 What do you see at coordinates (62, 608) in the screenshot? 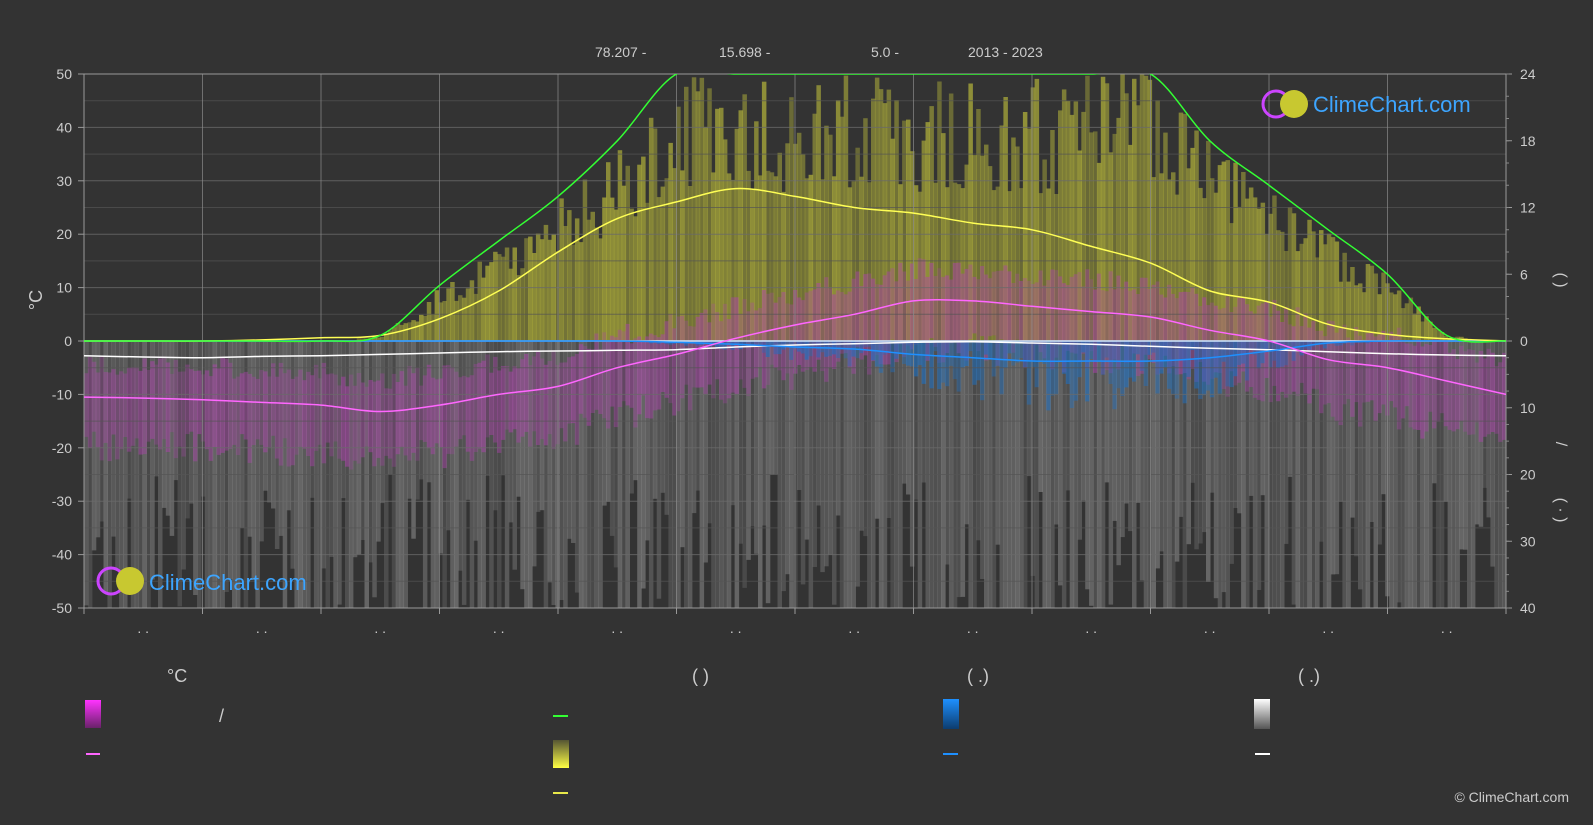
I see `left-axis-tick: -50` at bounding box center [62, 608].